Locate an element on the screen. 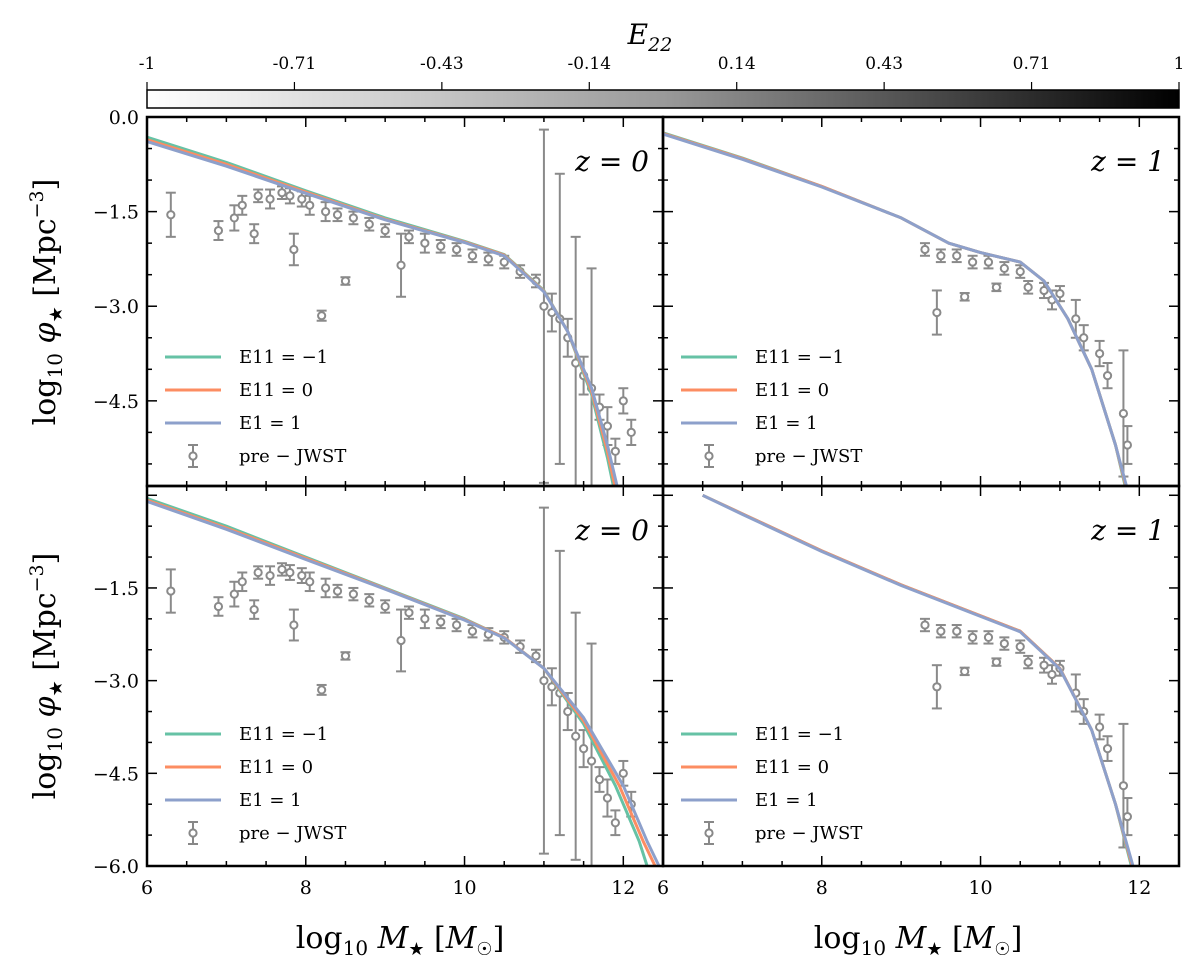 The image size is (1200, 969). colorbar-tick-label: 0.14 is located at coordinates (737, 64).